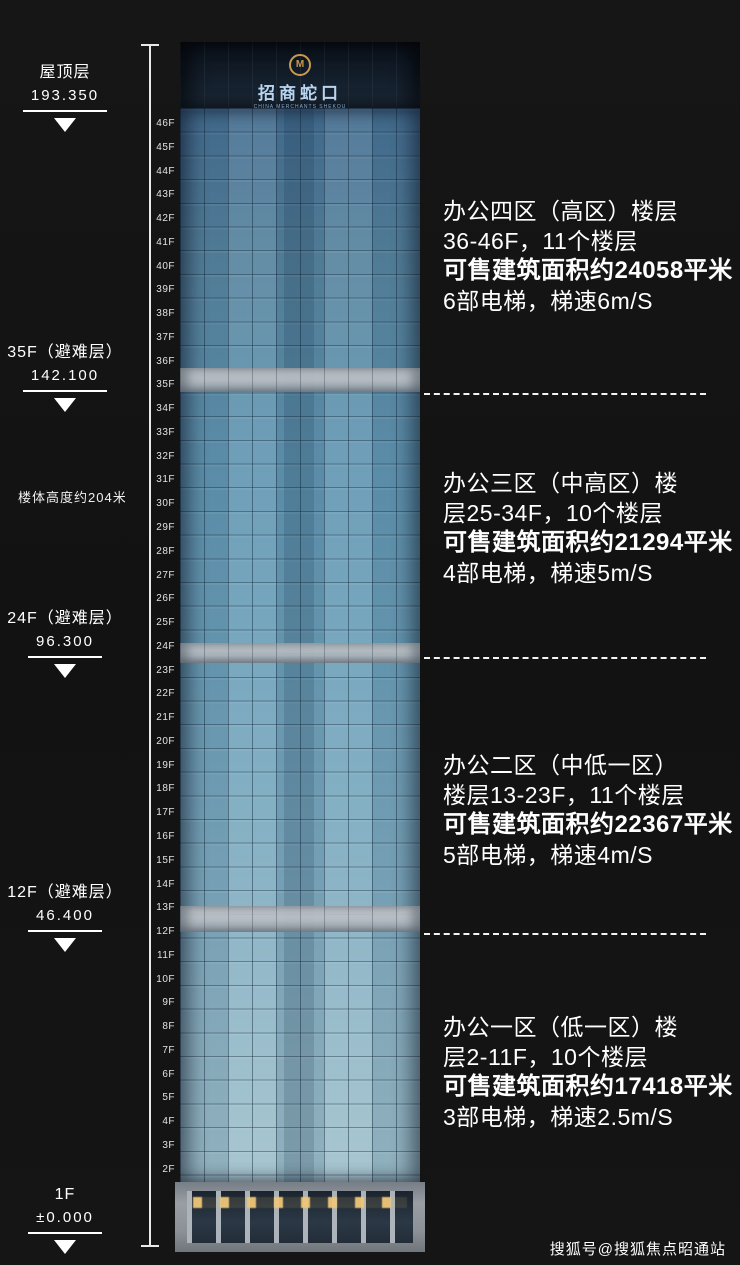 This screenshot has width=740, height=1265. I want to click on zone-text-line: 办公三区（中高区）楼, so click(560, 483).